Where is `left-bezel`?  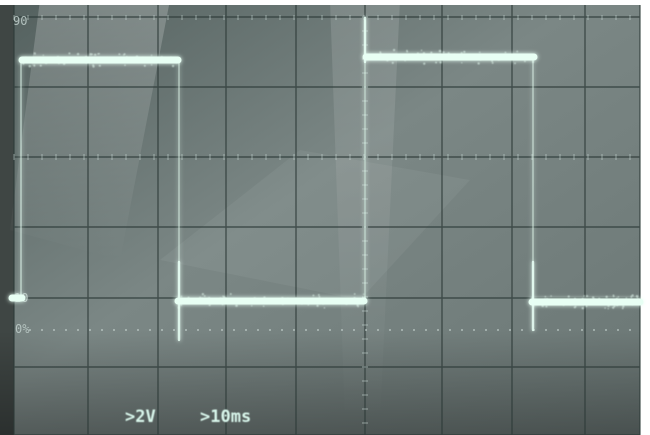
left-bezel is located at coordinates (7, 217).